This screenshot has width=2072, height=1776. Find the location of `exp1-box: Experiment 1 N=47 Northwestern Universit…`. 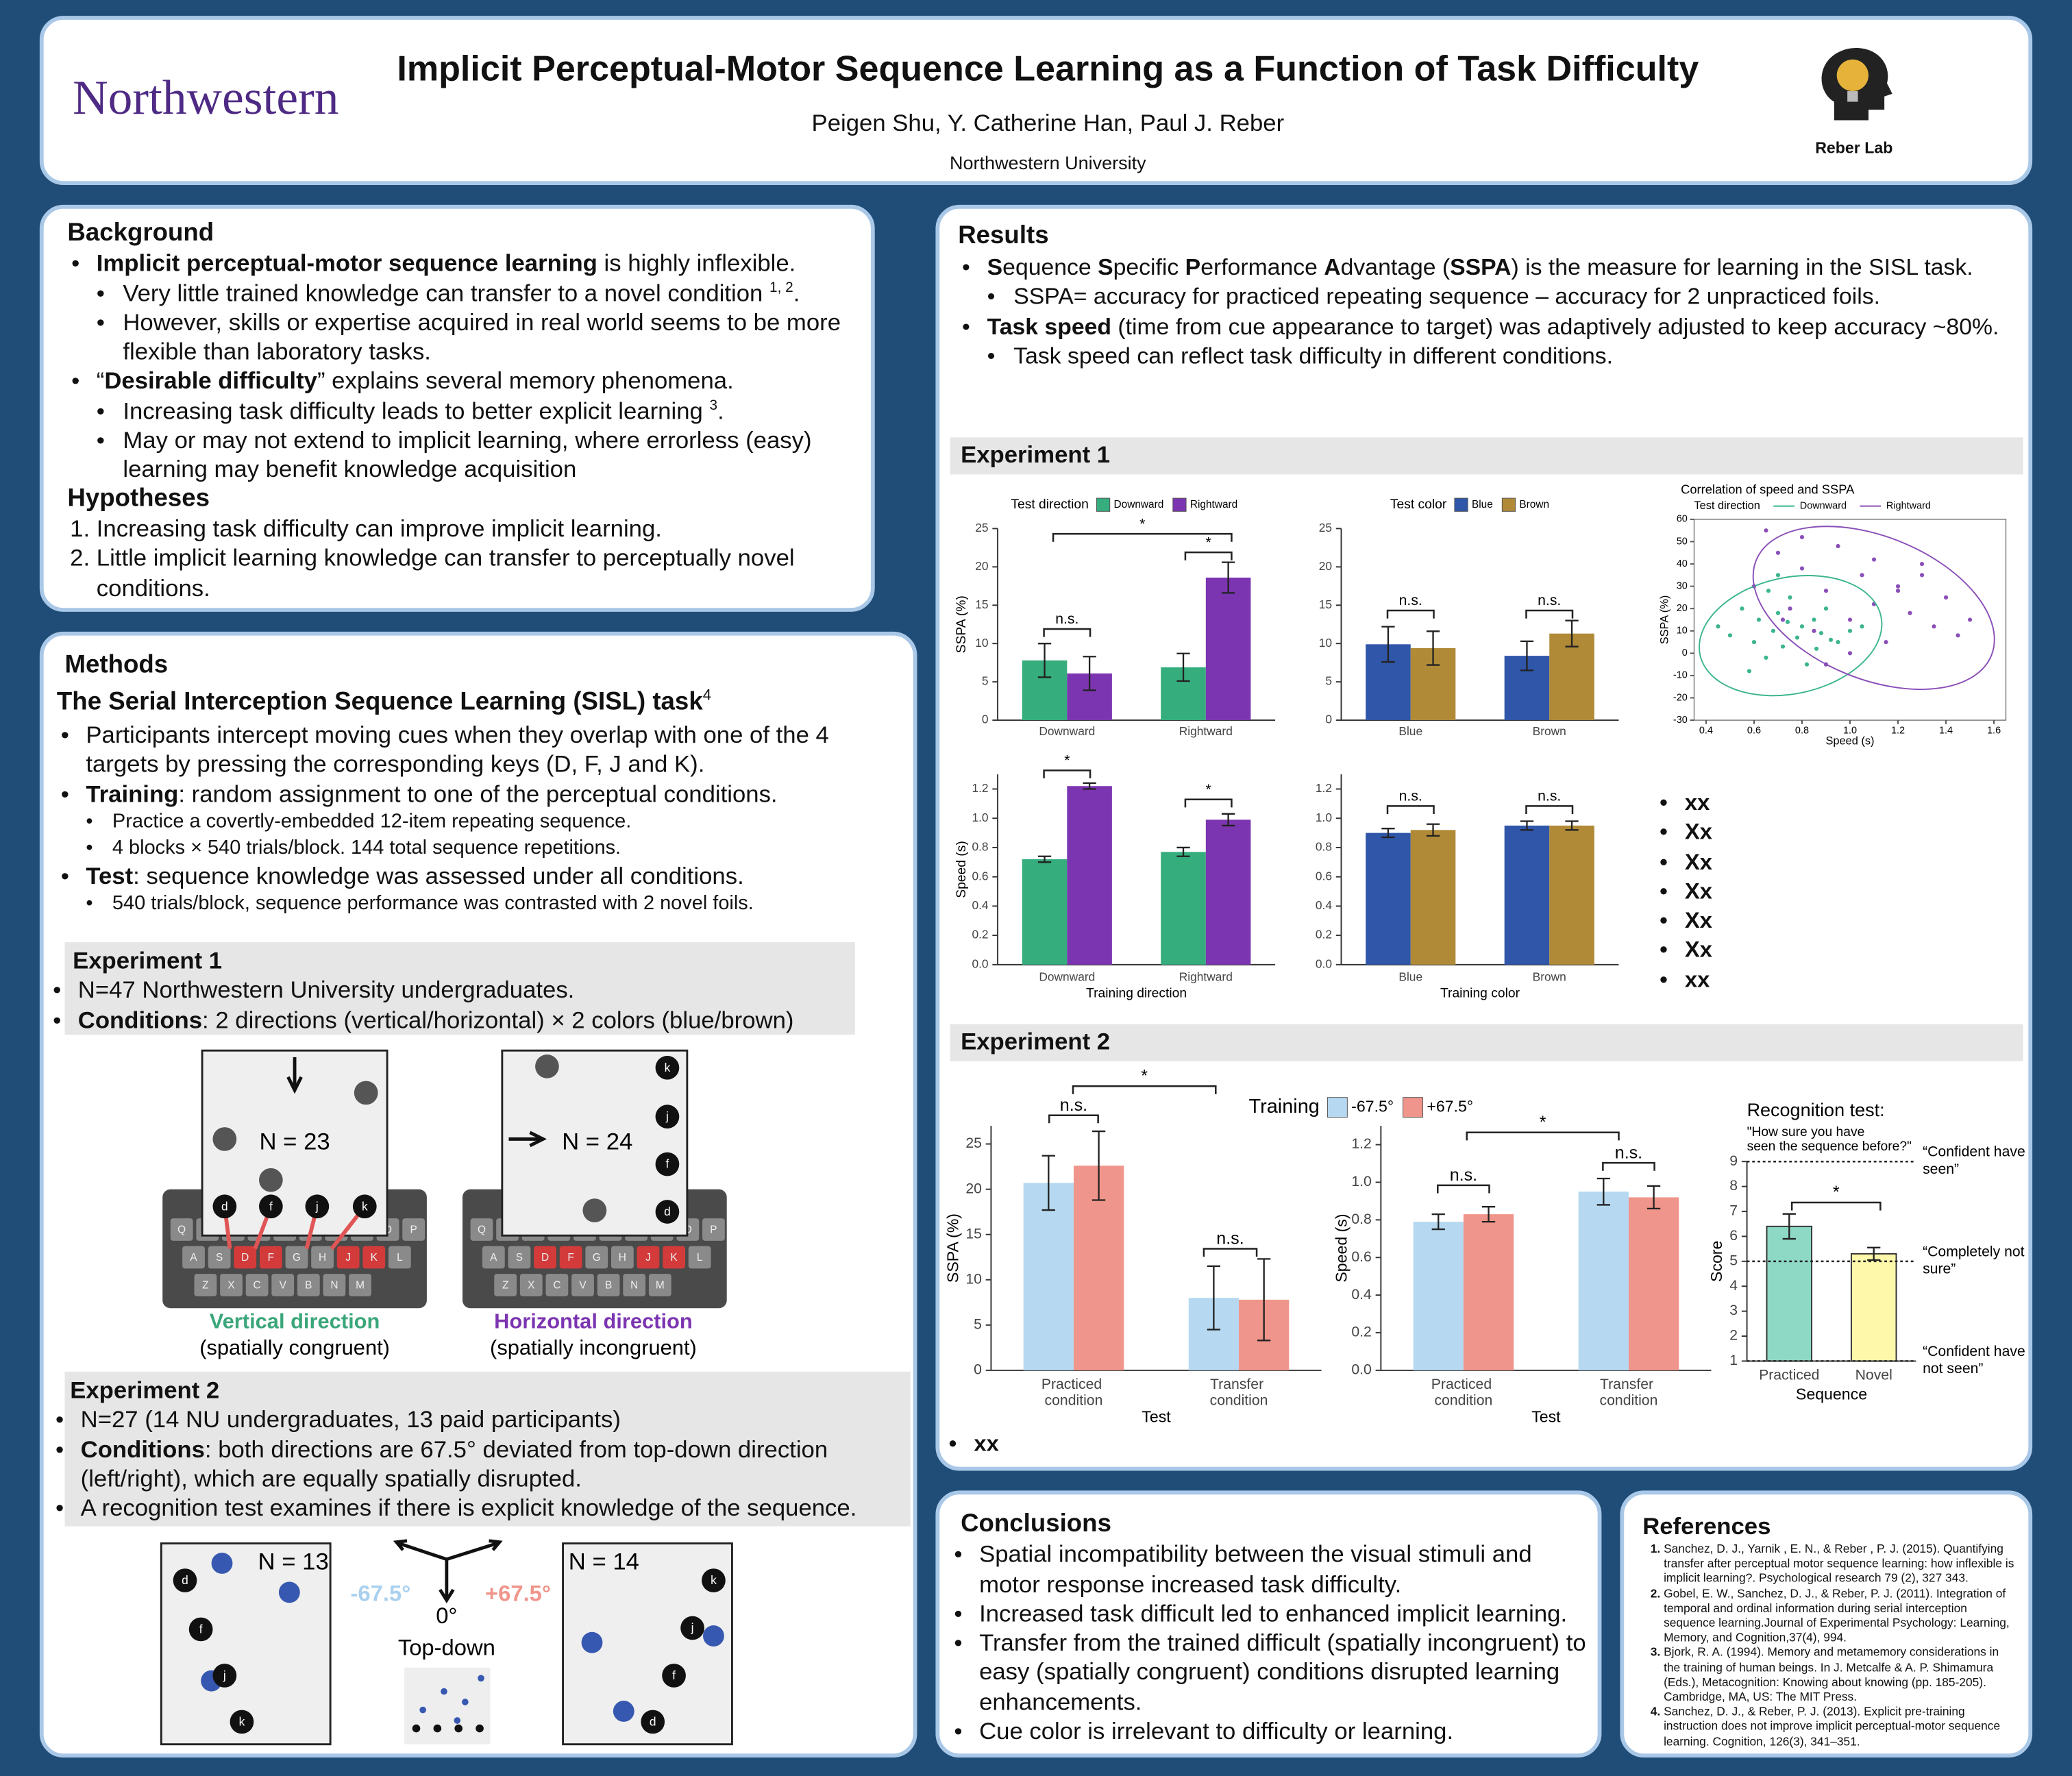

exp1-box: Experiment 1 N=47 Northwestern Universit… is located at coordinates (454, 988).